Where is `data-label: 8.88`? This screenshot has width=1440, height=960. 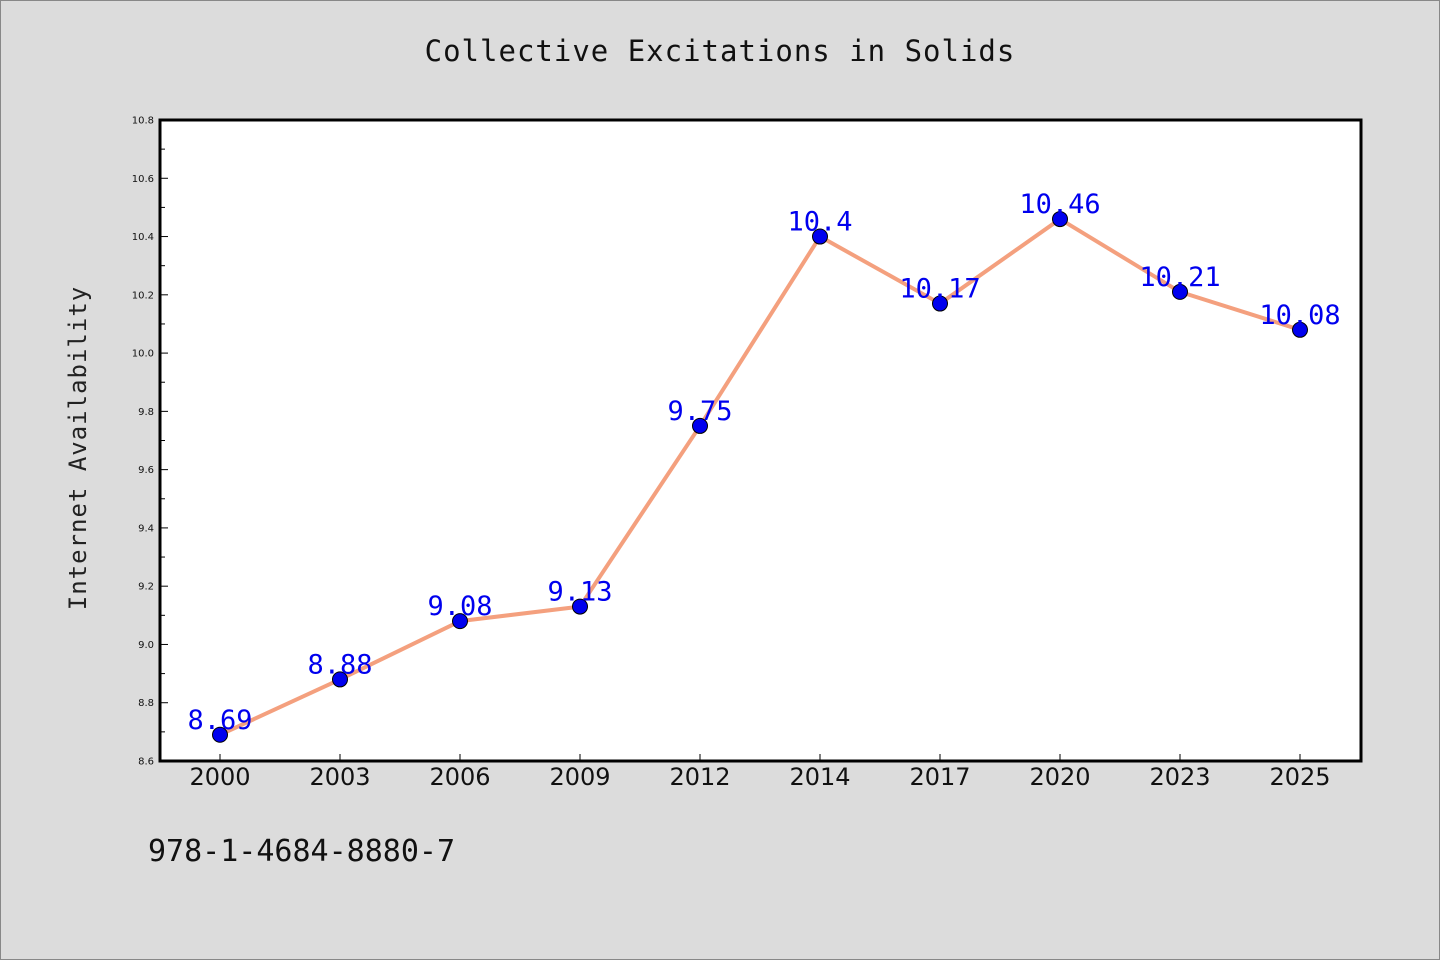
data-label: 8.88 is located at coordinates (339, 664).